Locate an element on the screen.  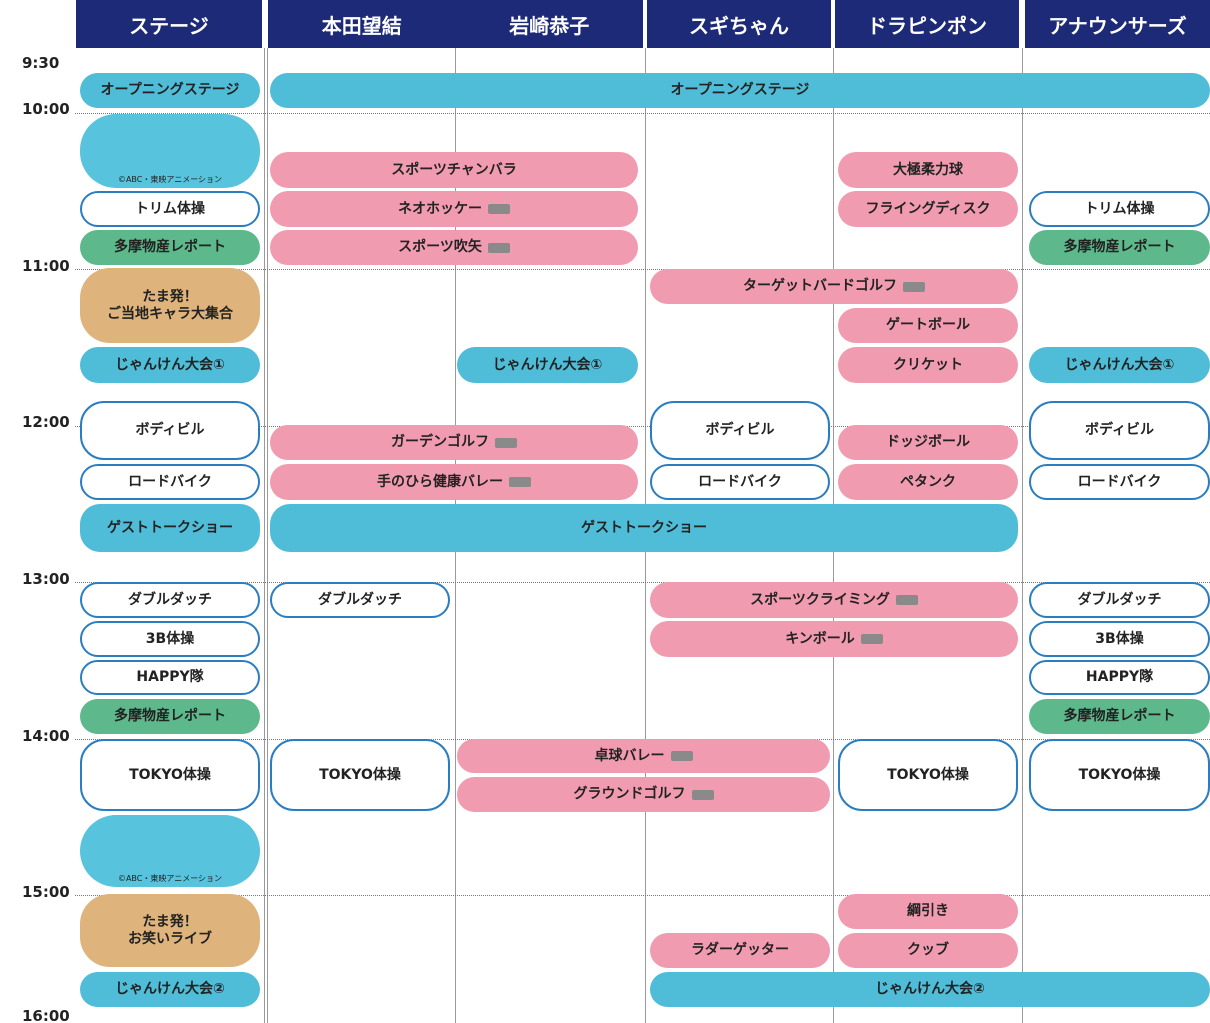
event-label: ターゲットバードゴルフ is located at coordinates (820, 286).